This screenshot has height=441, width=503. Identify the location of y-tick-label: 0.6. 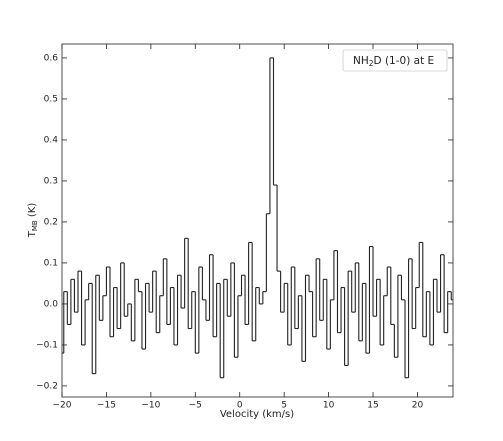
(51, 58).